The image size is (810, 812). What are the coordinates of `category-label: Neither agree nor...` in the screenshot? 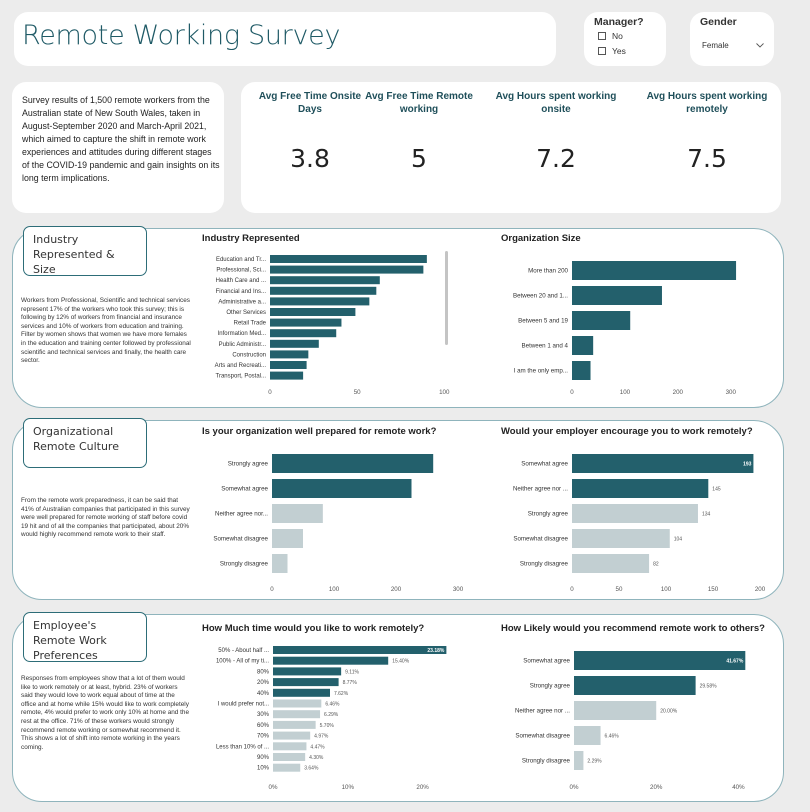 It's located at (241, 514).